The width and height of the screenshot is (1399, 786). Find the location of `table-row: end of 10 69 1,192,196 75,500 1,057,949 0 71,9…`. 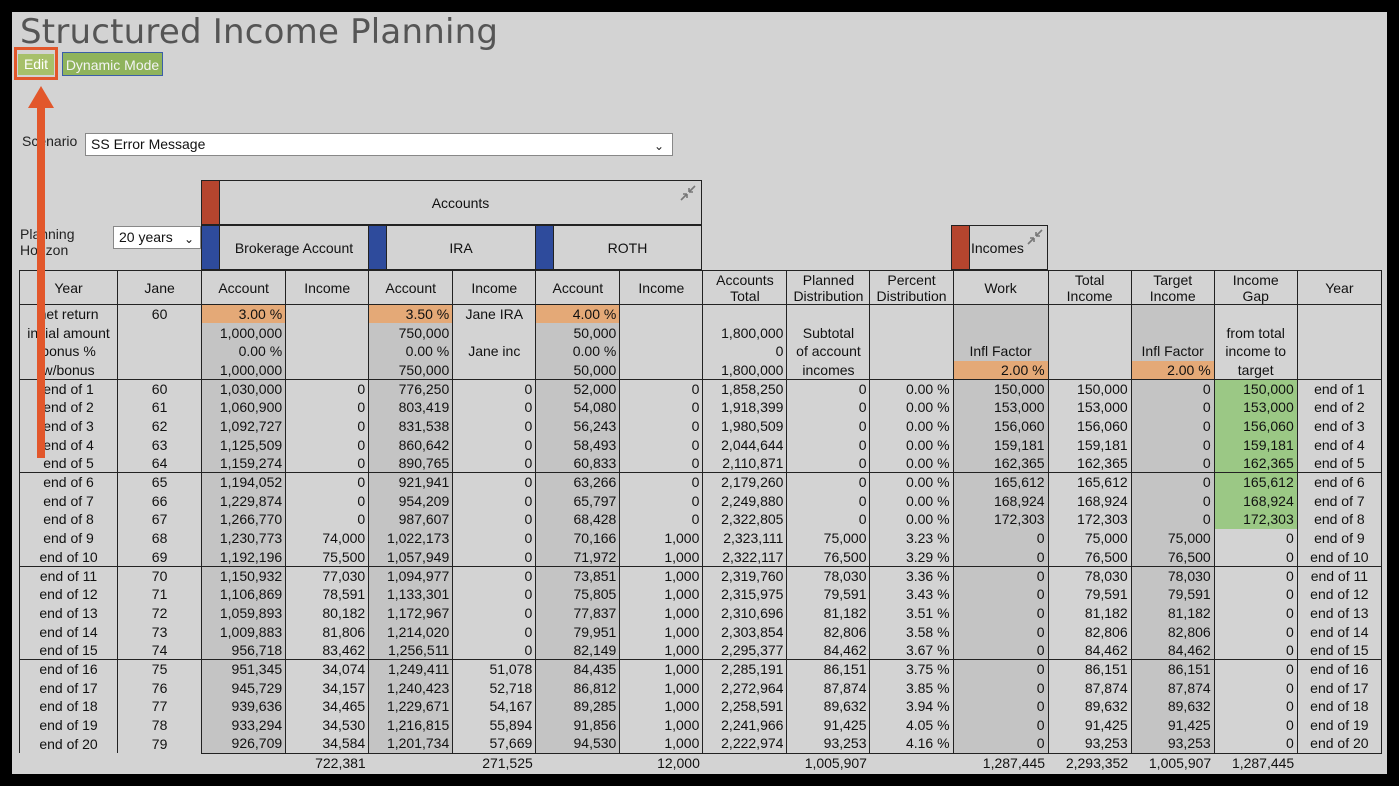

table-row: end of 10 69 1,192,196 75,500 1,057,949 0 71,9… is located at coordinates (700, 557).